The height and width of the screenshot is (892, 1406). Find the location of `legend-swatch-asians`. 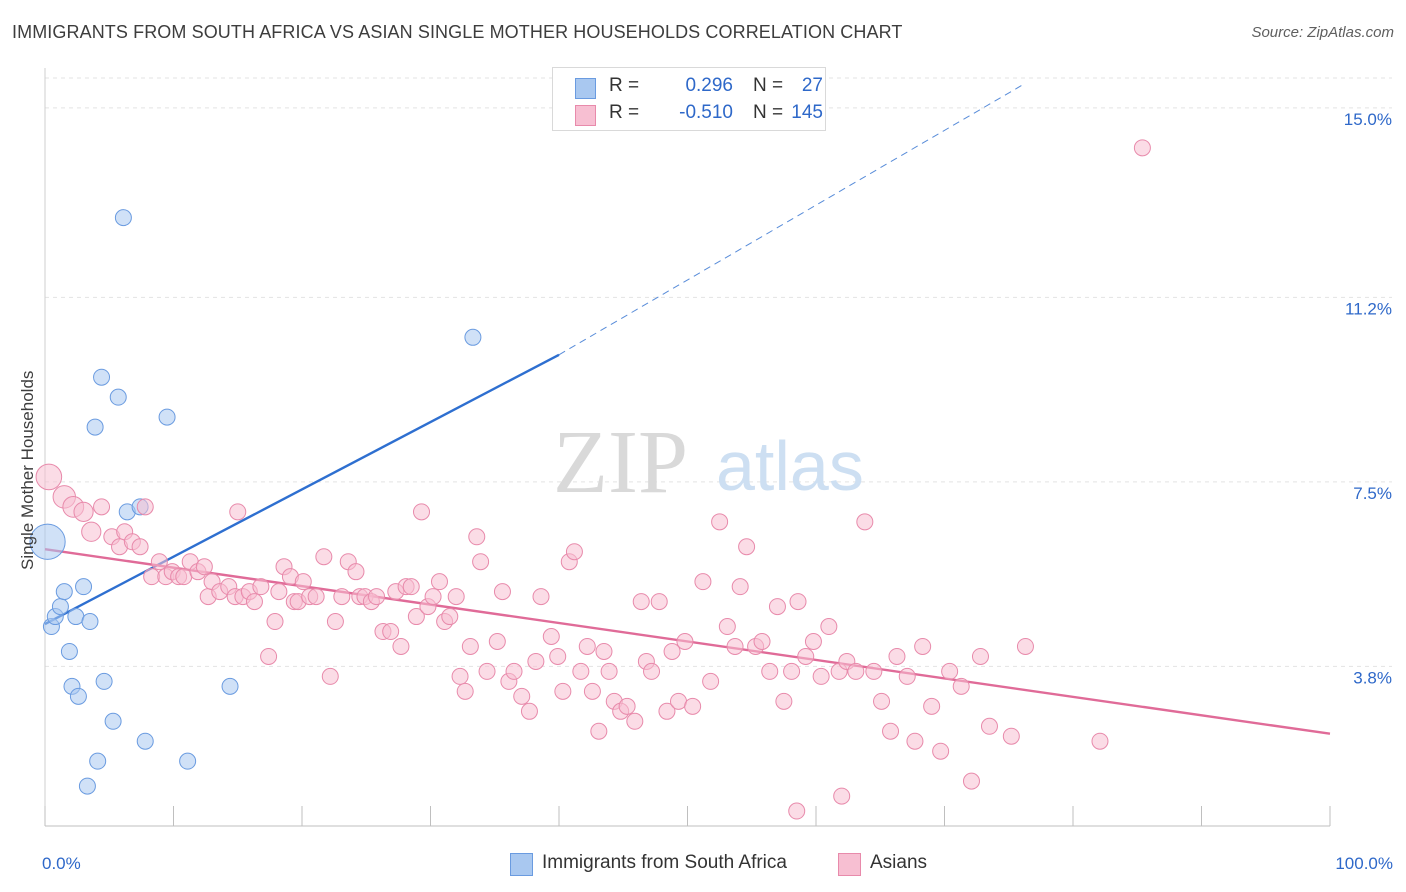

legend-swatch-asians is located at coordinates (585, 115).